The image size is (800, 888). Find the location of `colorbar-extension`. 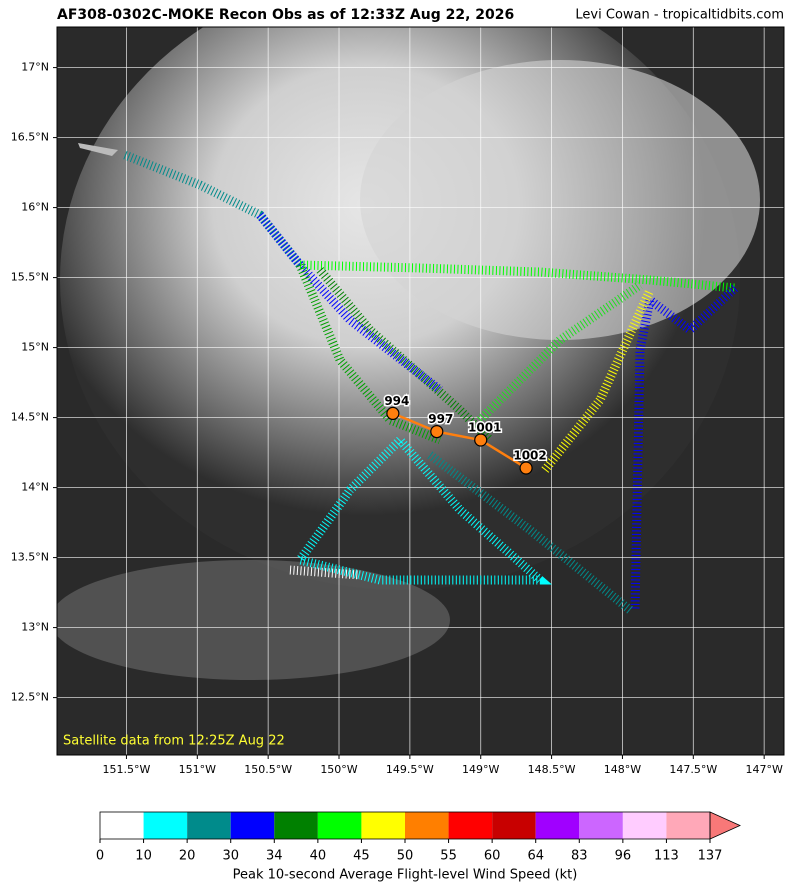

colorbar-extension is located at coordinates (725, 825).